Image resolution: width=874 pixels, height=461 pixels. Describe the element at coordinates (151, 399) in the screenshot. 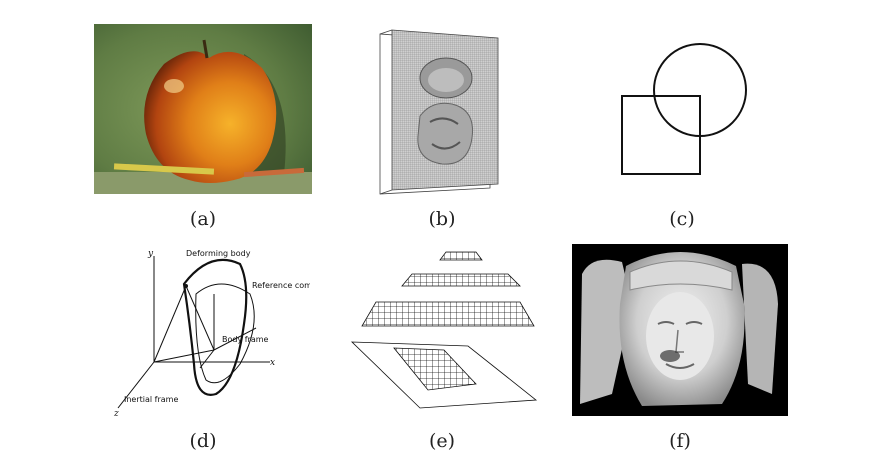

I see `inertial-frame-label: Inertial frame` at that location.